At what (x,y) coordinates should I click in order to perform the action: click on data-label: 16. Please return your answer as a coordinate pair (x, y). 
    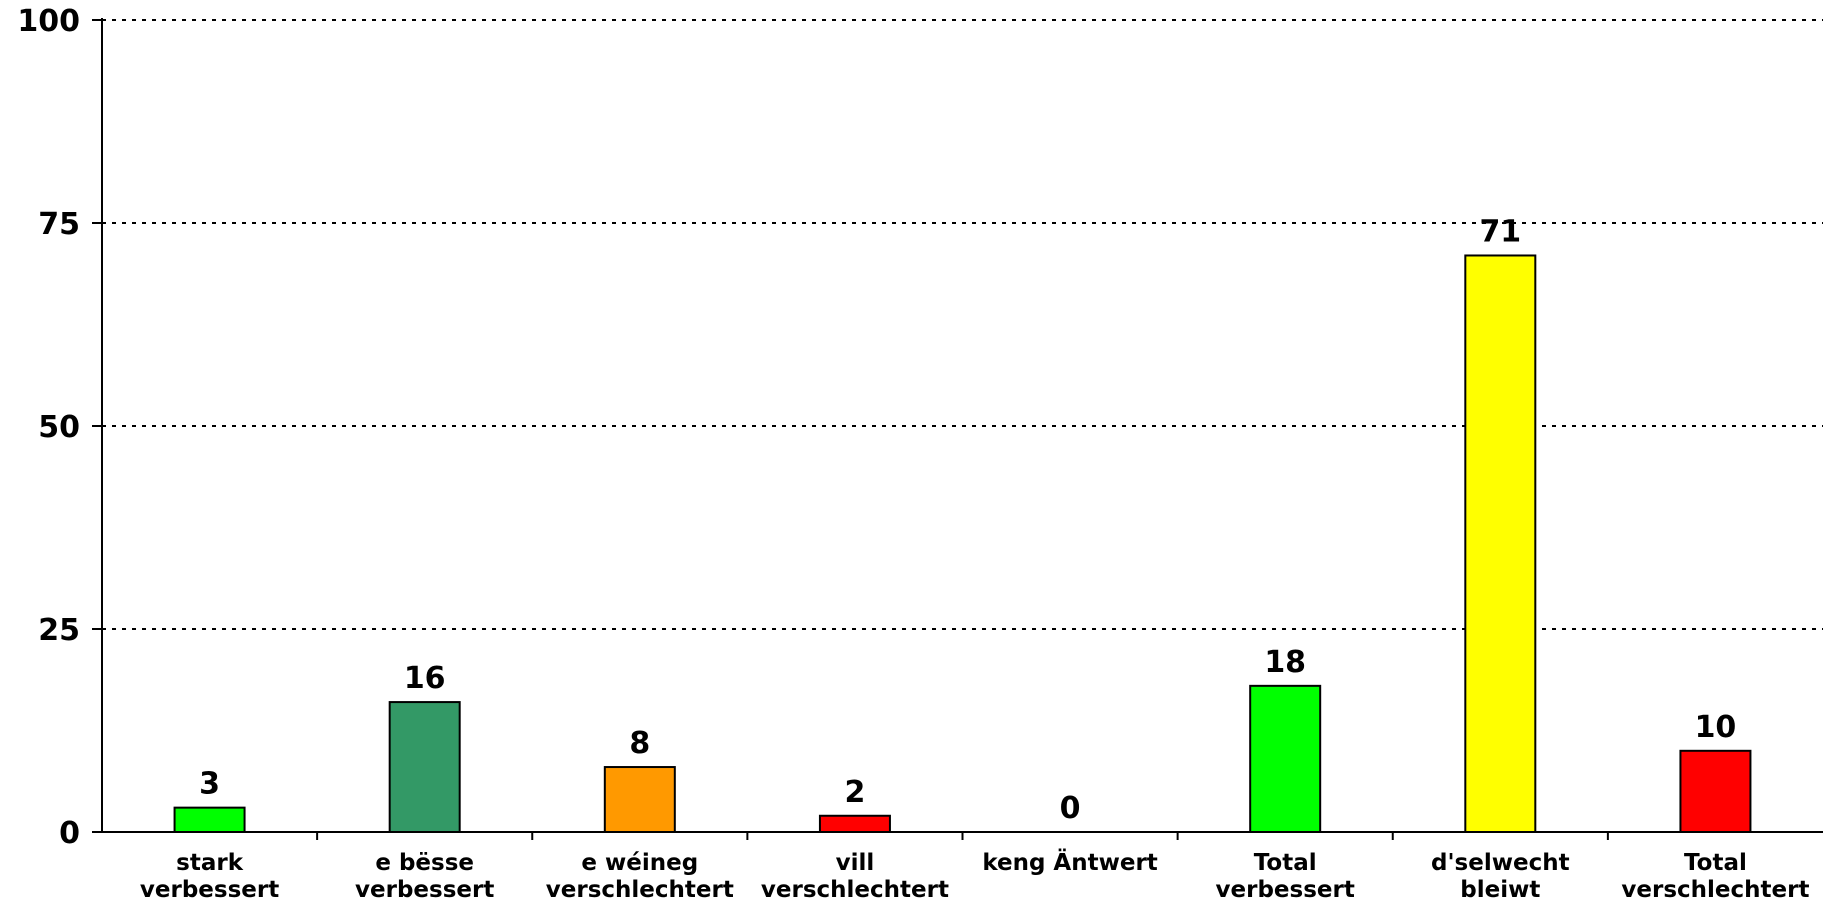
    Looking at the image, I should click on (425, 678).